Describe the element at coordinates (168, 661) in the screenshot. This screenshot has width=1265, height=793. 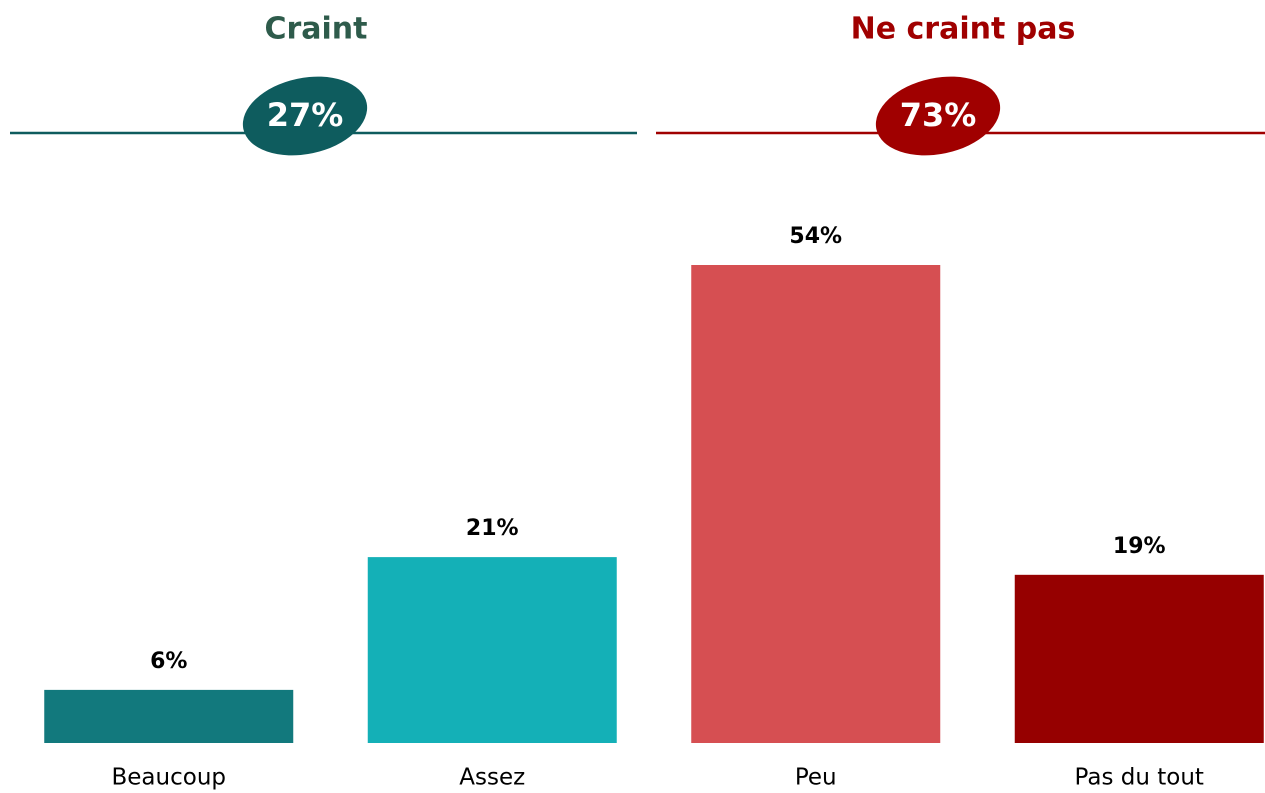
I see `value-label: 6%` at that location.